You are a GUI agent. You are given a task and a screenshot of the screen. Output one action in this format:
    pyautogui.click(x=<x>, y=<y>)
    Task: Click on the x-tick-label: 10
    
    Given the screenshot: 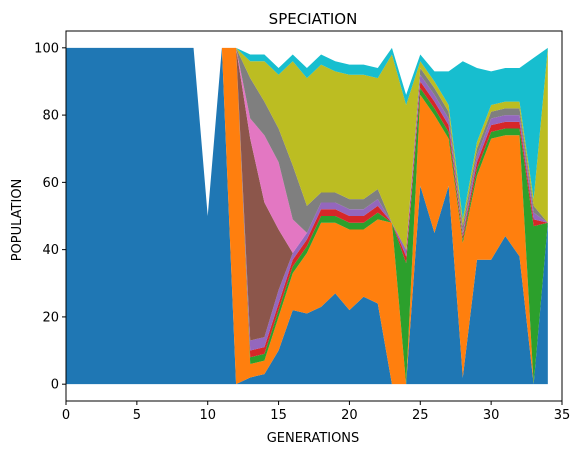 What is the action you would take?
    pyautogui.click(x=207, y=415)
    